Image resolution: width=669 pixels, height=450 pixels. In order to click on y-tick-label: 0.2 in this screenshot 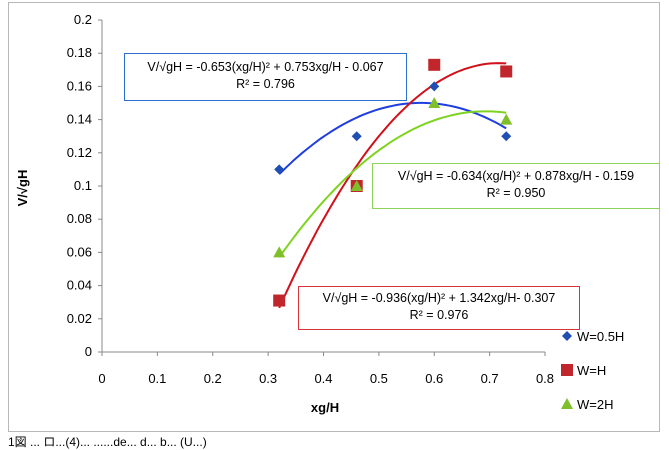, I will do `click(83, 19)`.